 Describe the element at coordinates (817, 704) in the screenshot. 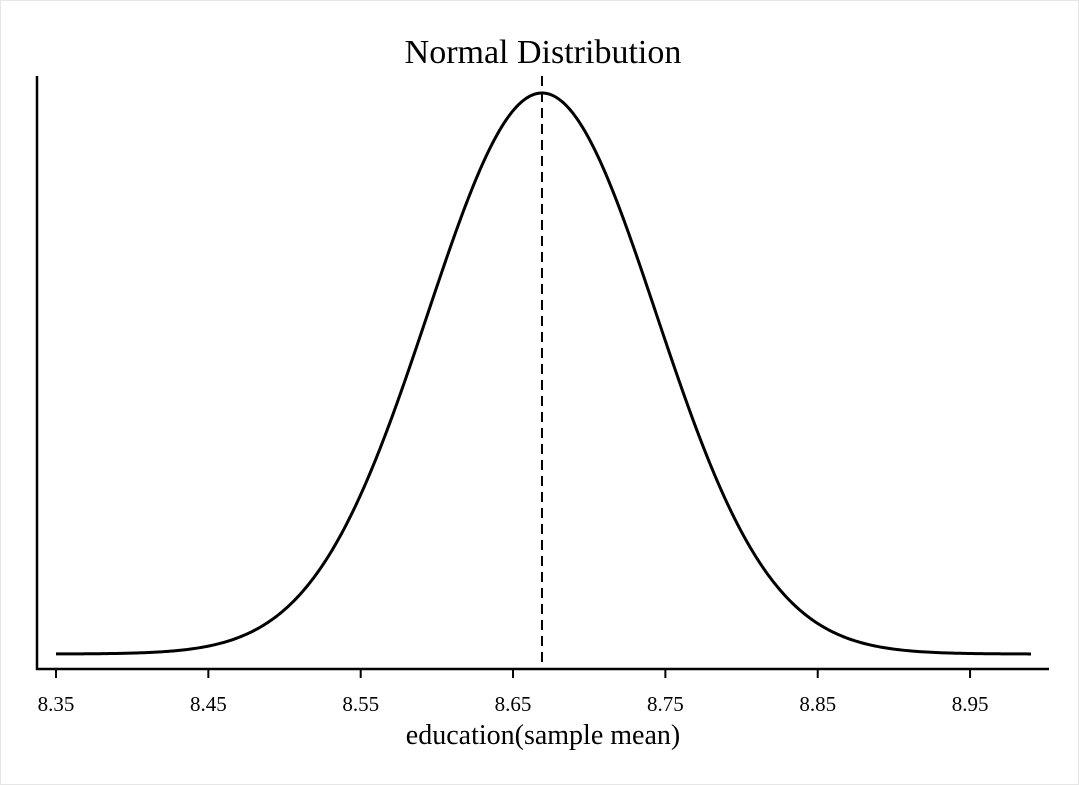

I see `x-tick-label: 8.85` at that location.